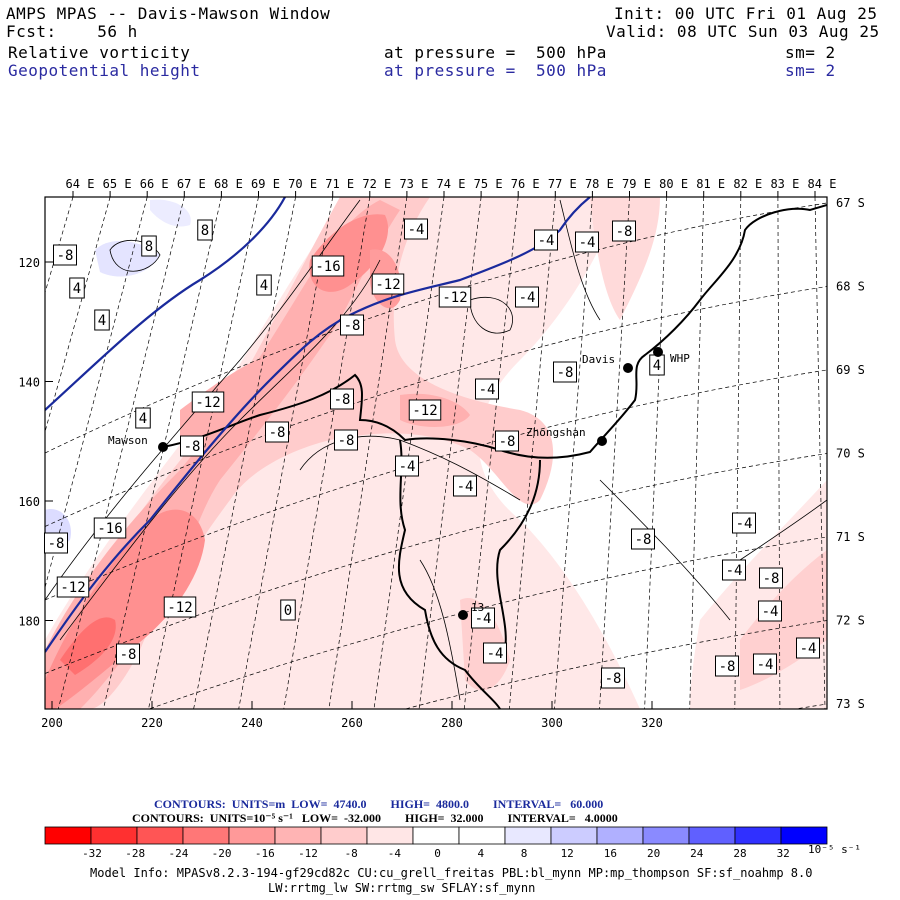 This screenshot has width=900, height=900. Describe the element at coordinates (222, 853) in the screenshot. I see `legend-tick-label: -20` at that location.